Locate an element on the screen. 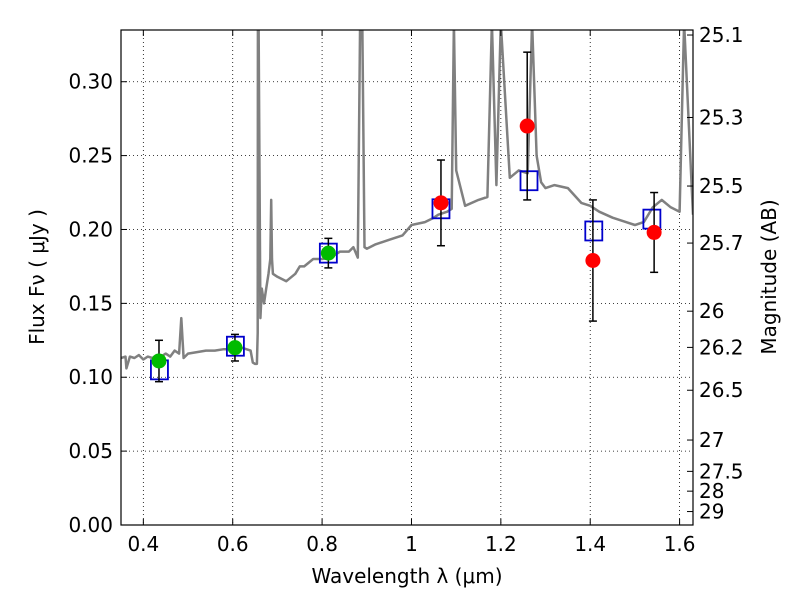  x-tick-label: 0.6 is located at coordinates (233, 544).